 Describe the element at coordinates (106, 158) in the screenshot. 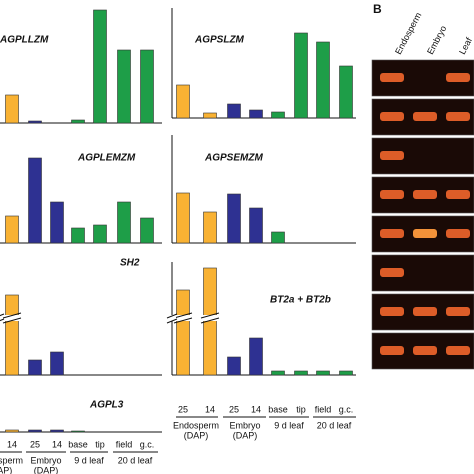

I see `chart-title: AGPLEMZM` at that location.